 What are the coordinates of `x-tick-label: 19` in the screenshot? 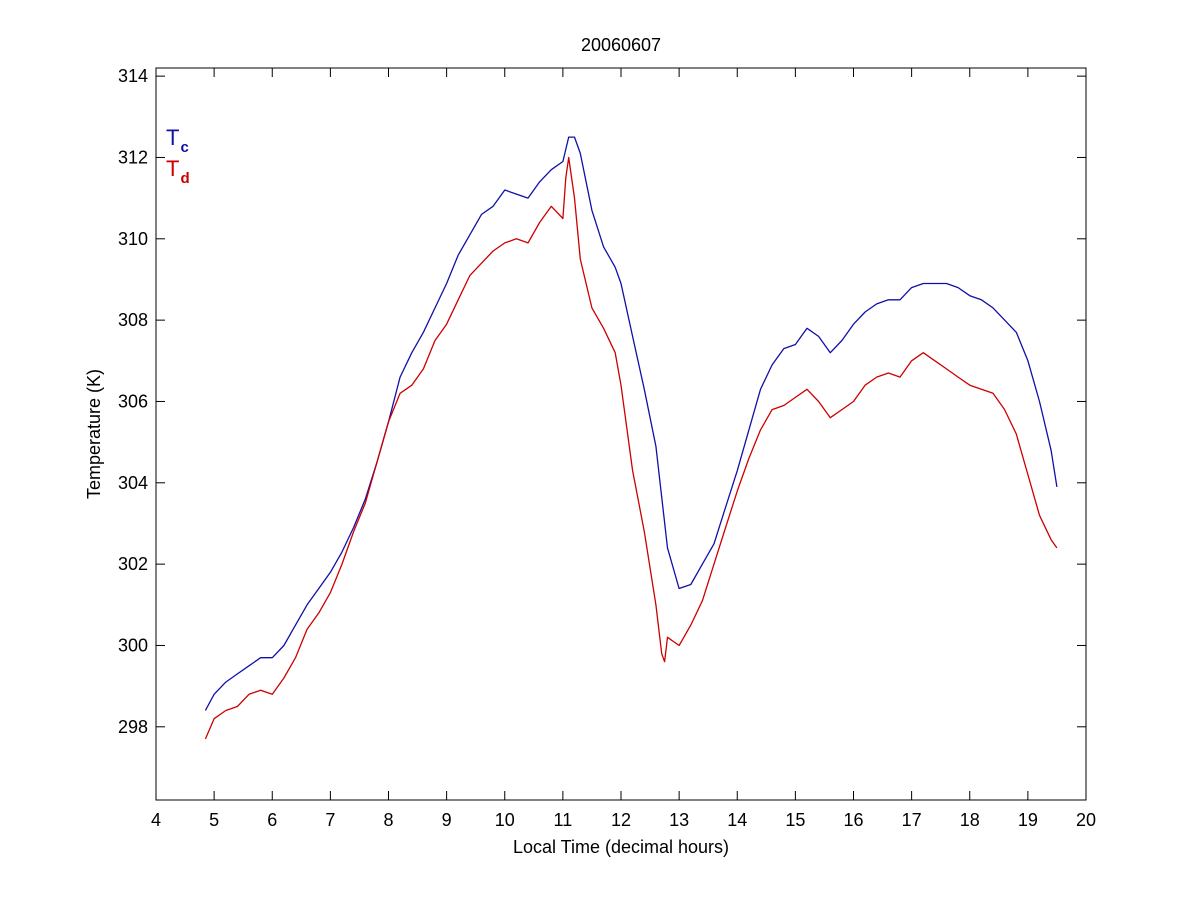 It's located at (1028, 820).